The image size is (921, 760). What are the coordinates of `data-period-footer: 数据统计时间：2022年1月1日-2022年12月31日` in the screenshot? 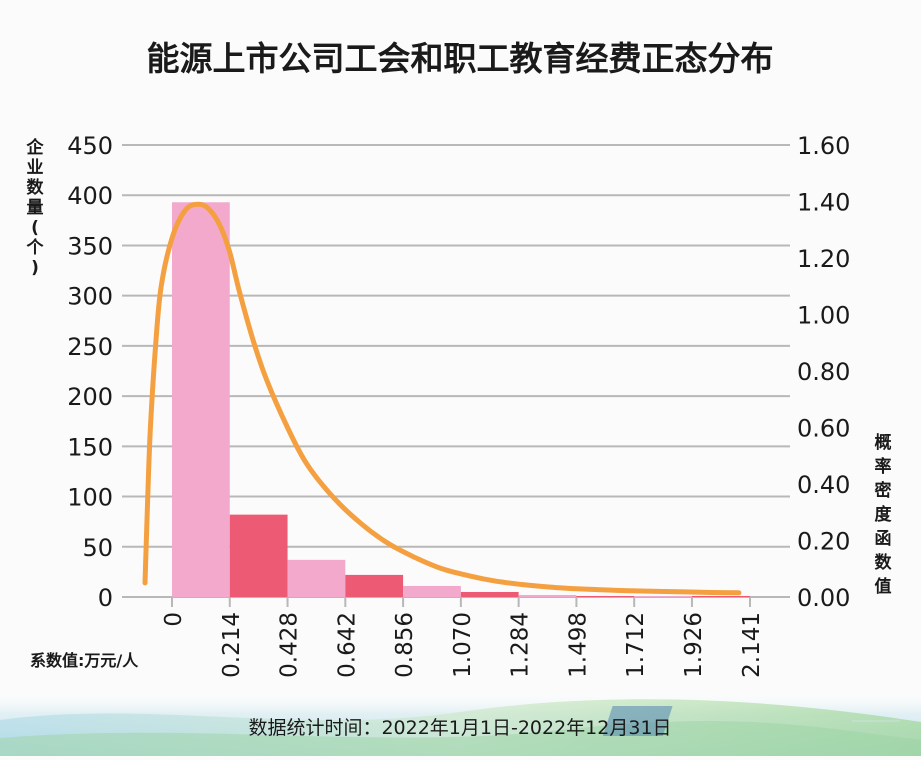 It's located at (459, 728).